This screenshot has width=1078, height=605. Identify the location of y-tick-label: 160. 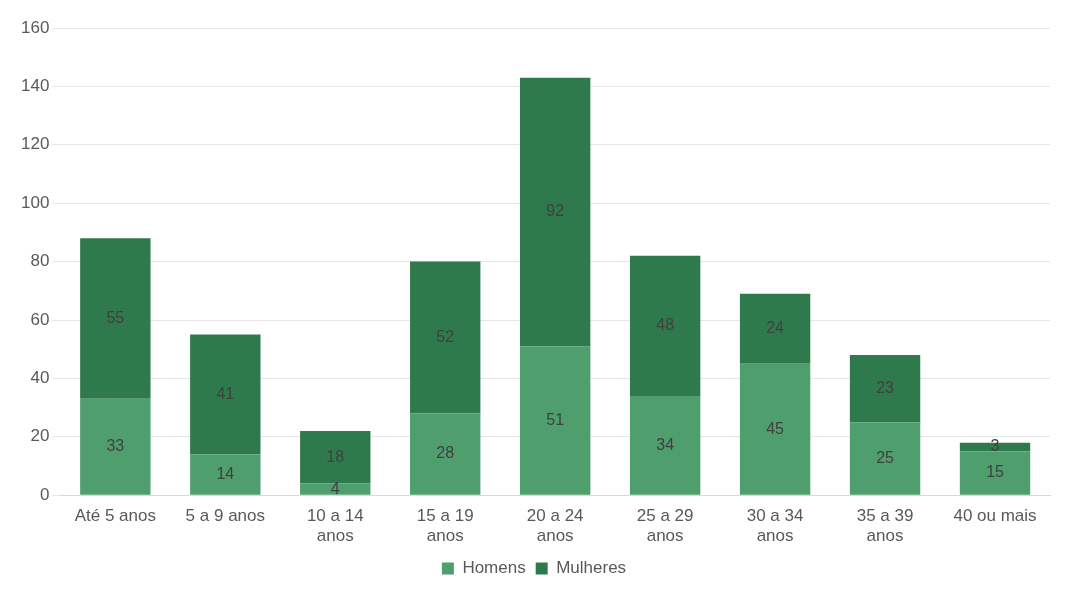
(35, 27).